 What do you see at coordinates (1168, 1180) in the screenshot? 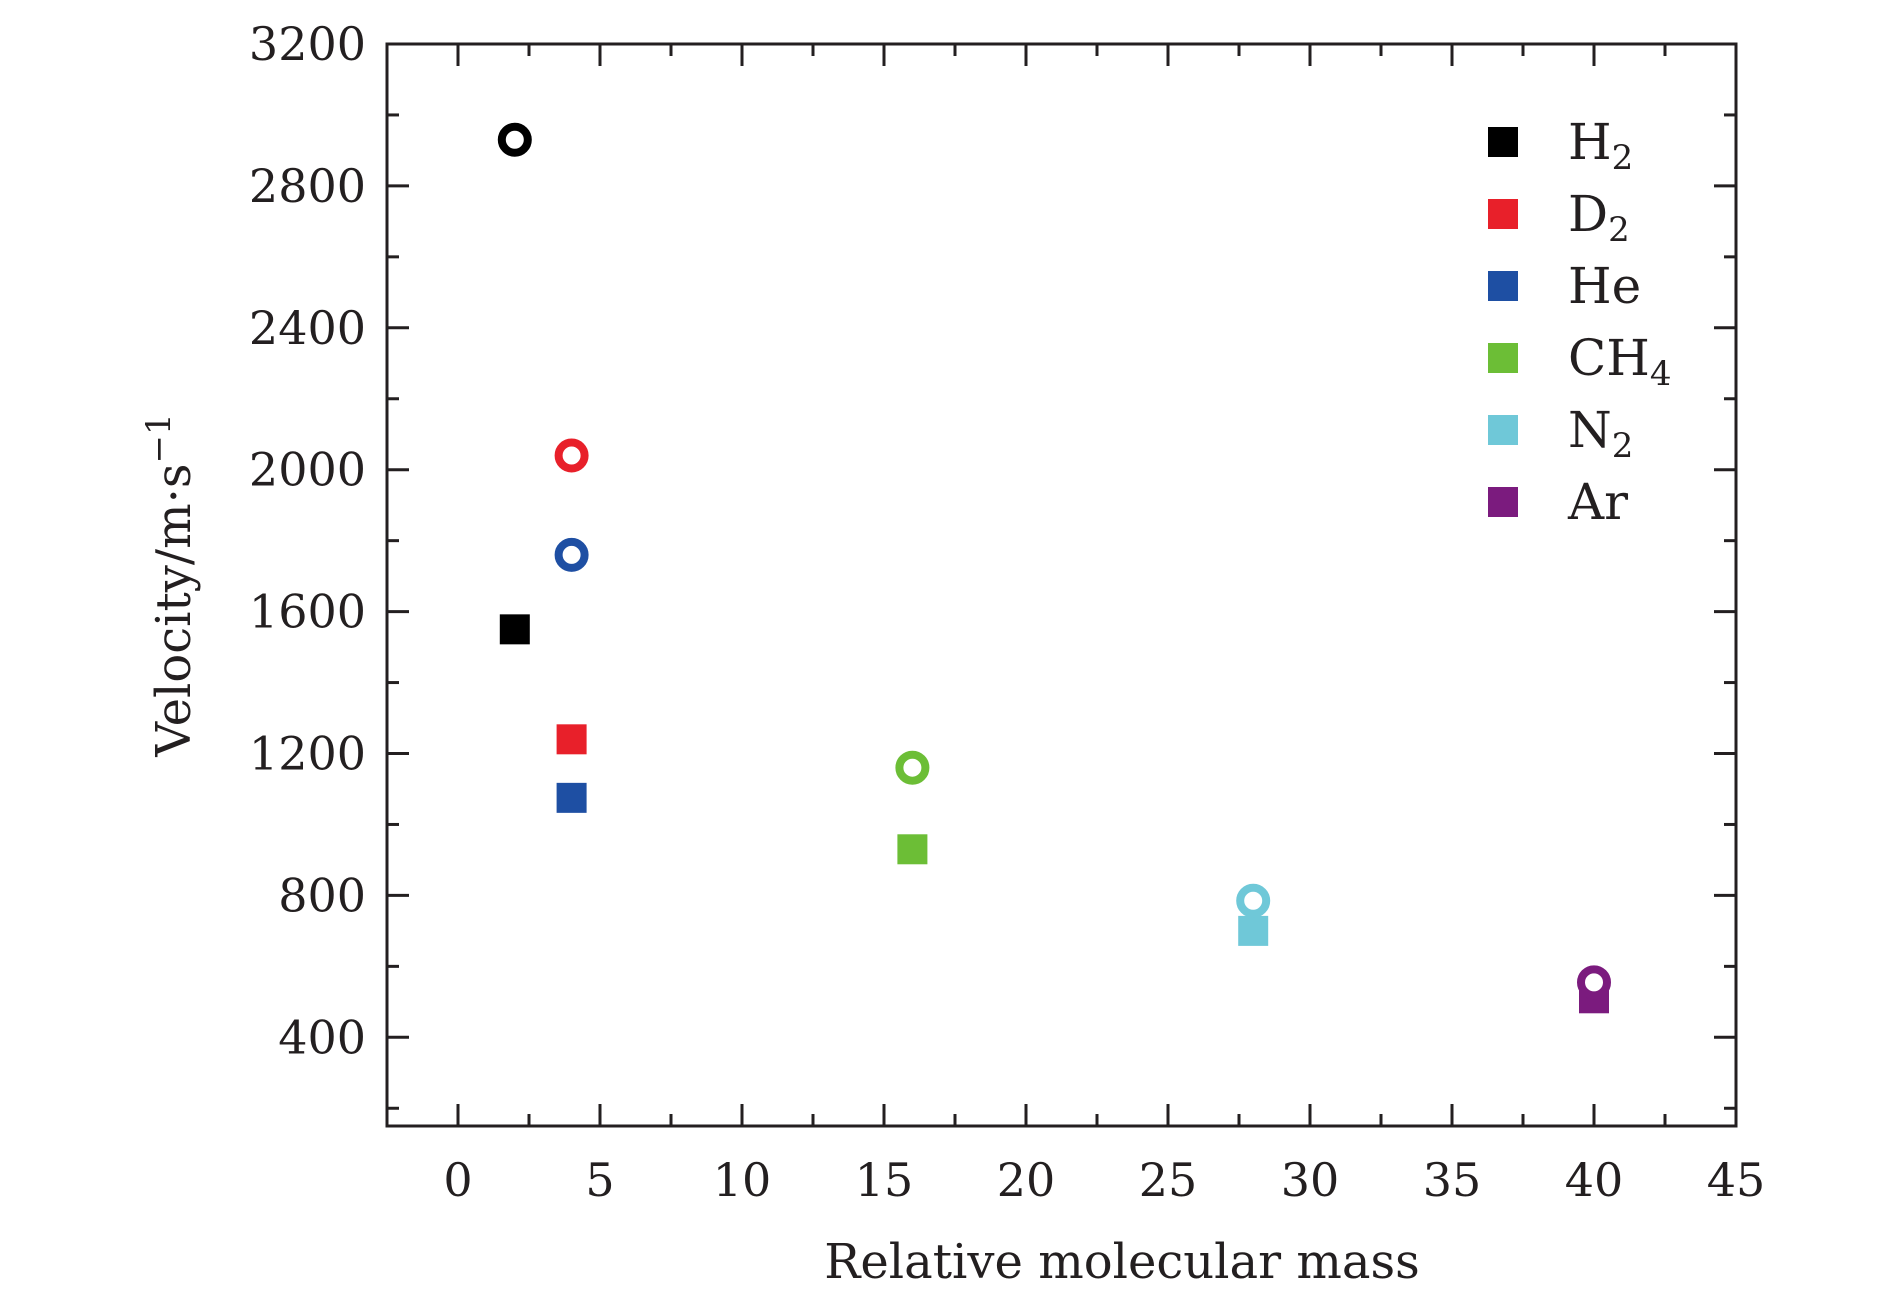
I see `x-tick-label: 25` at bounding box center [1168, 1180].